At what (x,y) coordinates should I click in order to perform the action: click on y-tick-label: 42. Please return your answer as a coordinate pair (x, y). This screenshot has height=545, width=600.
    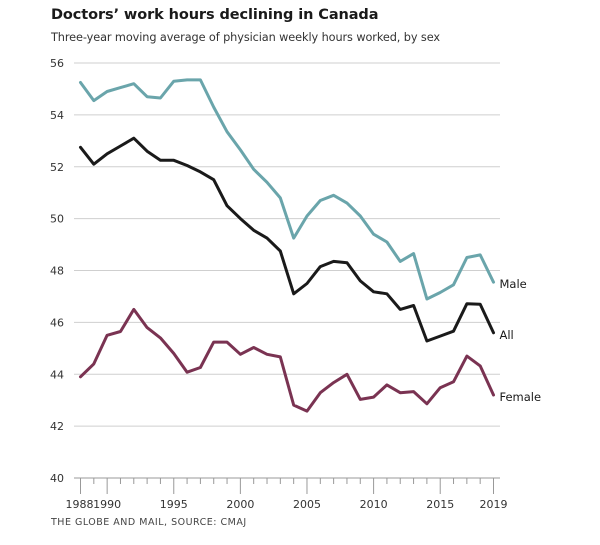
    Looking at the image, I should click on (57, 426).